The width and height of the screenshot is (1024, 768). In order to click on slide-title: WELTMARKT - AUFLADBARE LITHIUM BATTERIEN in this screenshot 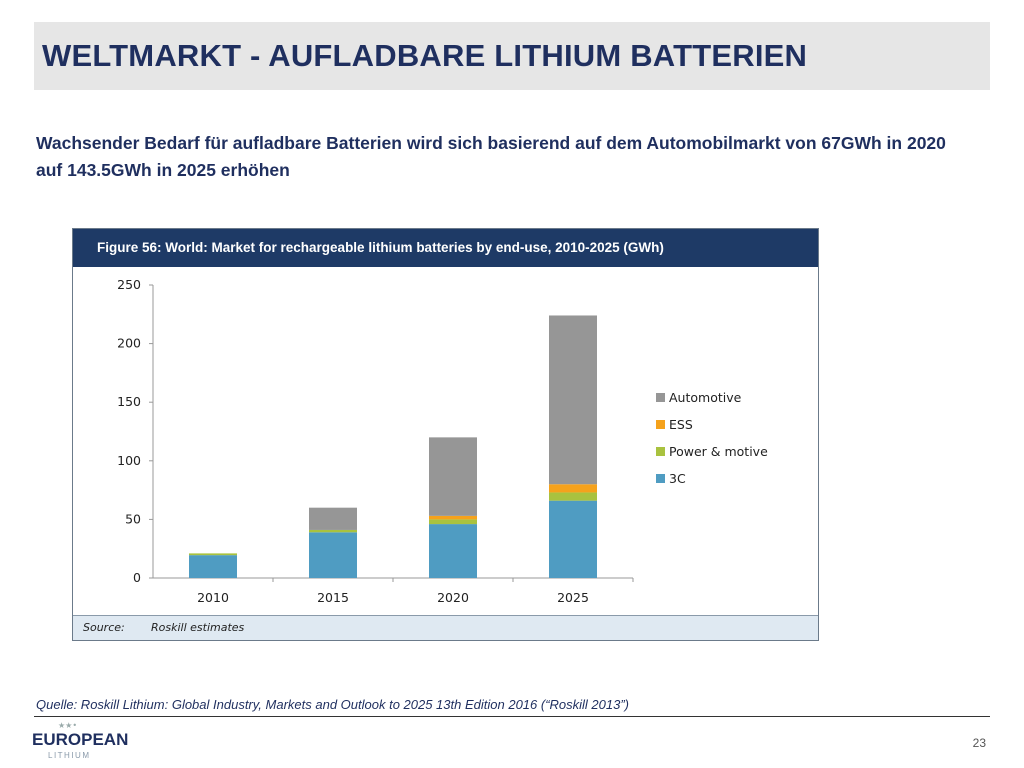, I will do `click(425, 55)`.